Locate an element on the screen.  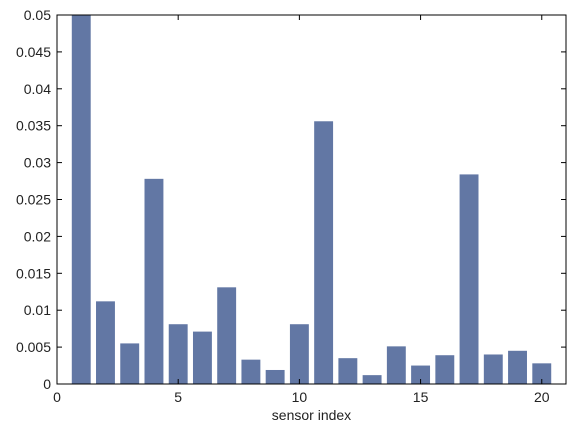
y-tick-label: 0.035 is located at coordinates (33, 126).